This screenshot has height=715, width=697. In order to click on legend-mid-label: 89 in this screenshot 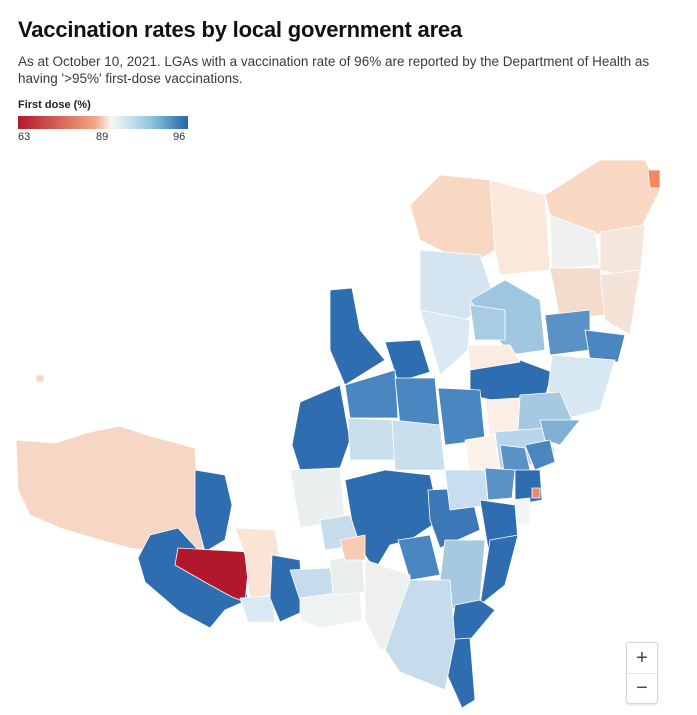, I will do `click(102, 137)`.